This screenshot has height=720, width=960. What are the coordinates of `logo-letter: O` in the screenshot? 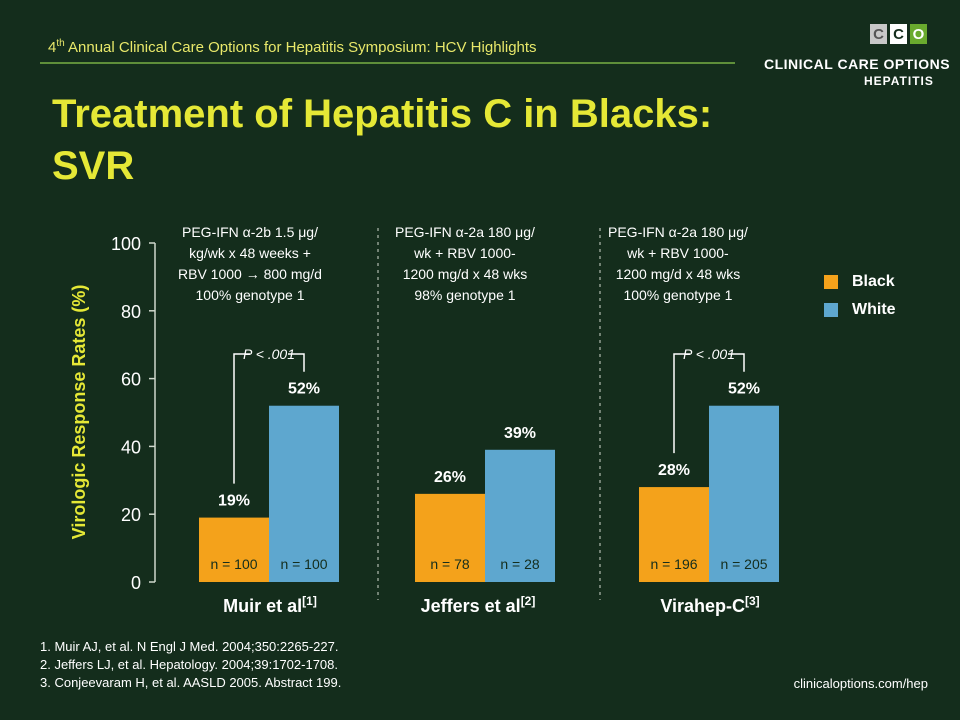 It's located at (918, 34).